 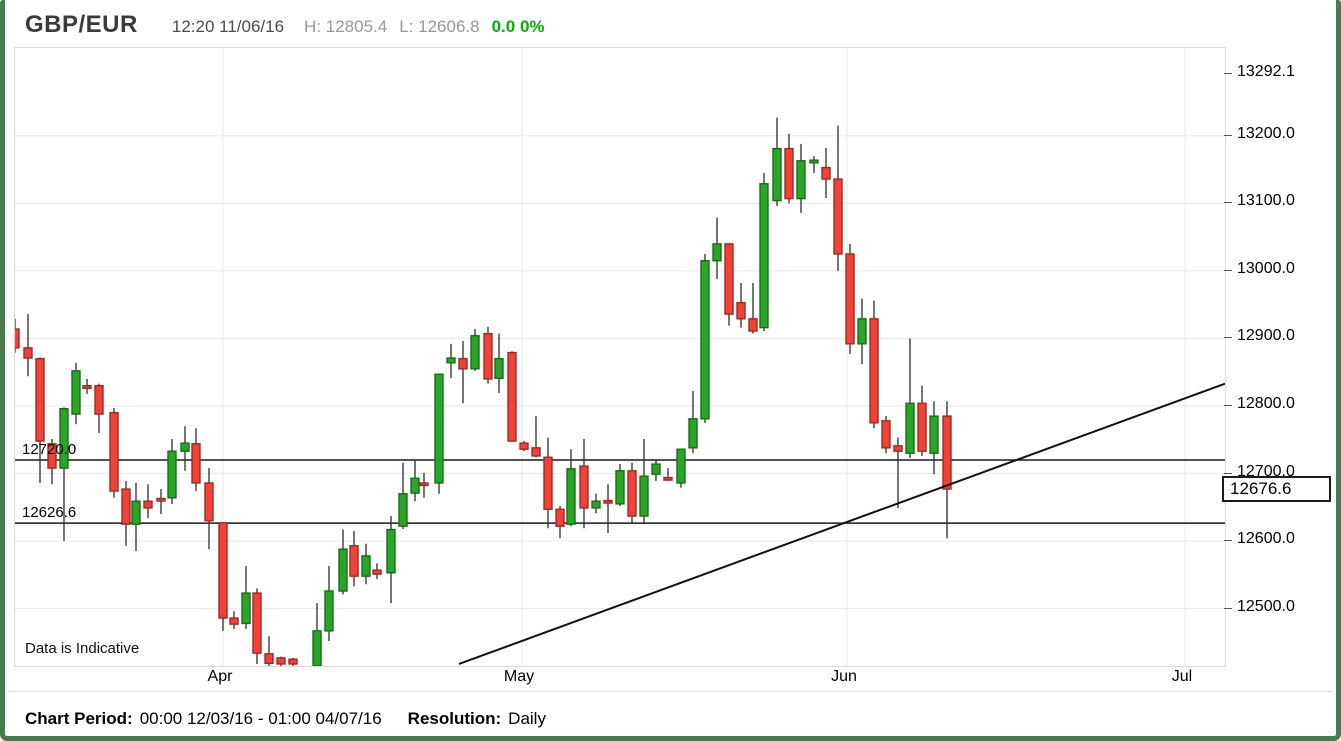 What do you see at coordinates (1266, 606) in the screenshot?
I see `y-axis-label: 12500.0` at bounding box center [1266, 606].